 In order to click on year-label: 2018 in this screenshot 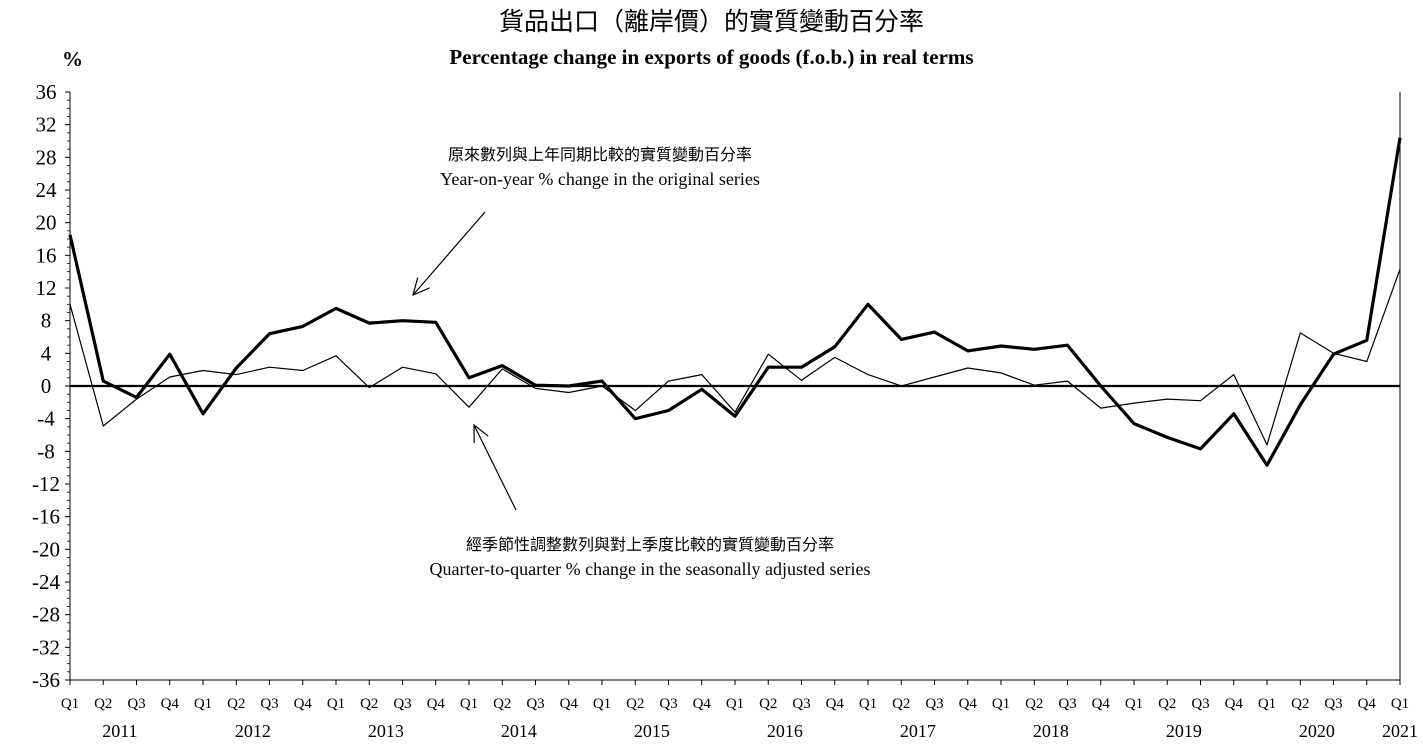, I will do `click(1051, 731)`.